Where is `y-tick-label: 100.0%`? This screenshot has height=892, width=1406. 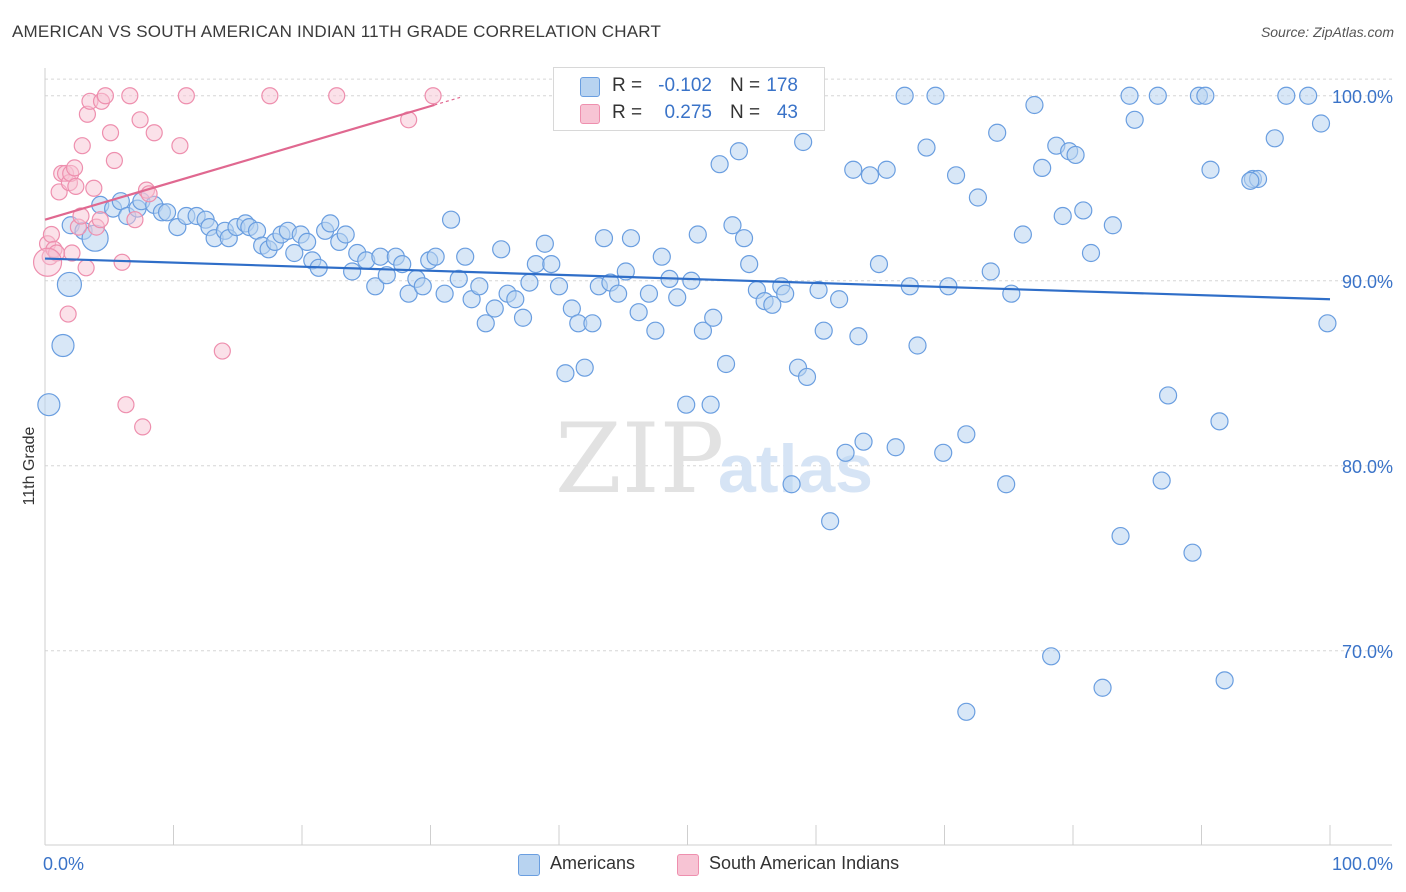 y-tick-label: 100.0% is located at coordinates (1362, 97).